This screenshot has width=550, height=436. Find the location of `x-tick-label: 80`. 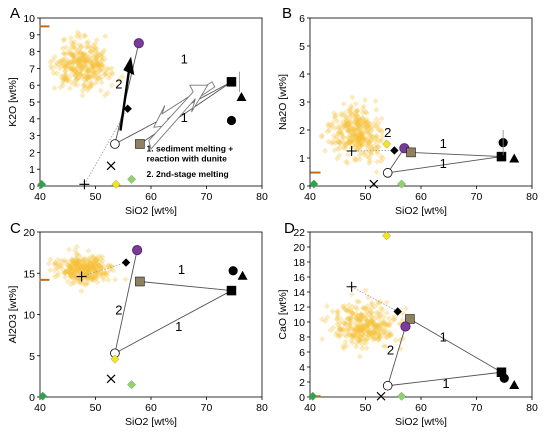

x-tick-label: 80 is located at coordinates (532, 197).